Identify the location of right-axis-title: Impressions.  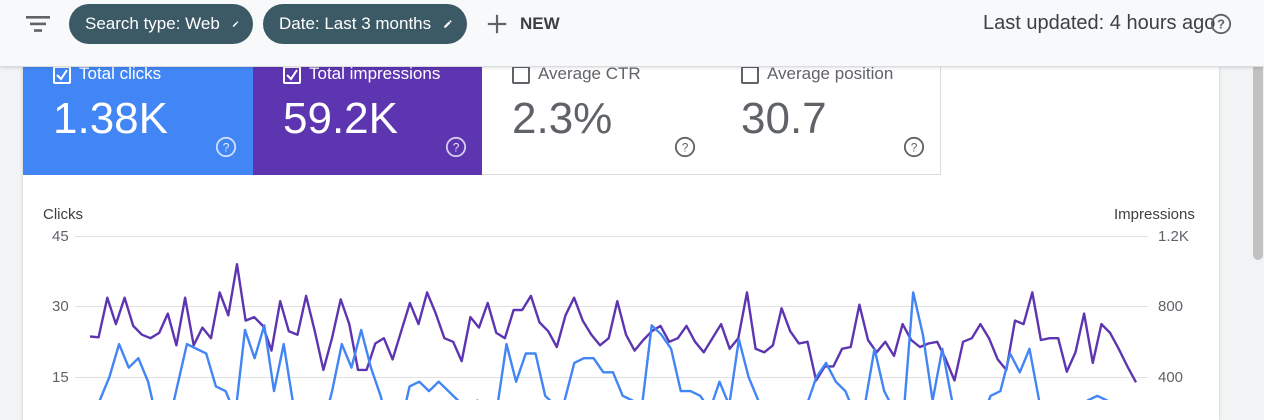
(1154, 214).